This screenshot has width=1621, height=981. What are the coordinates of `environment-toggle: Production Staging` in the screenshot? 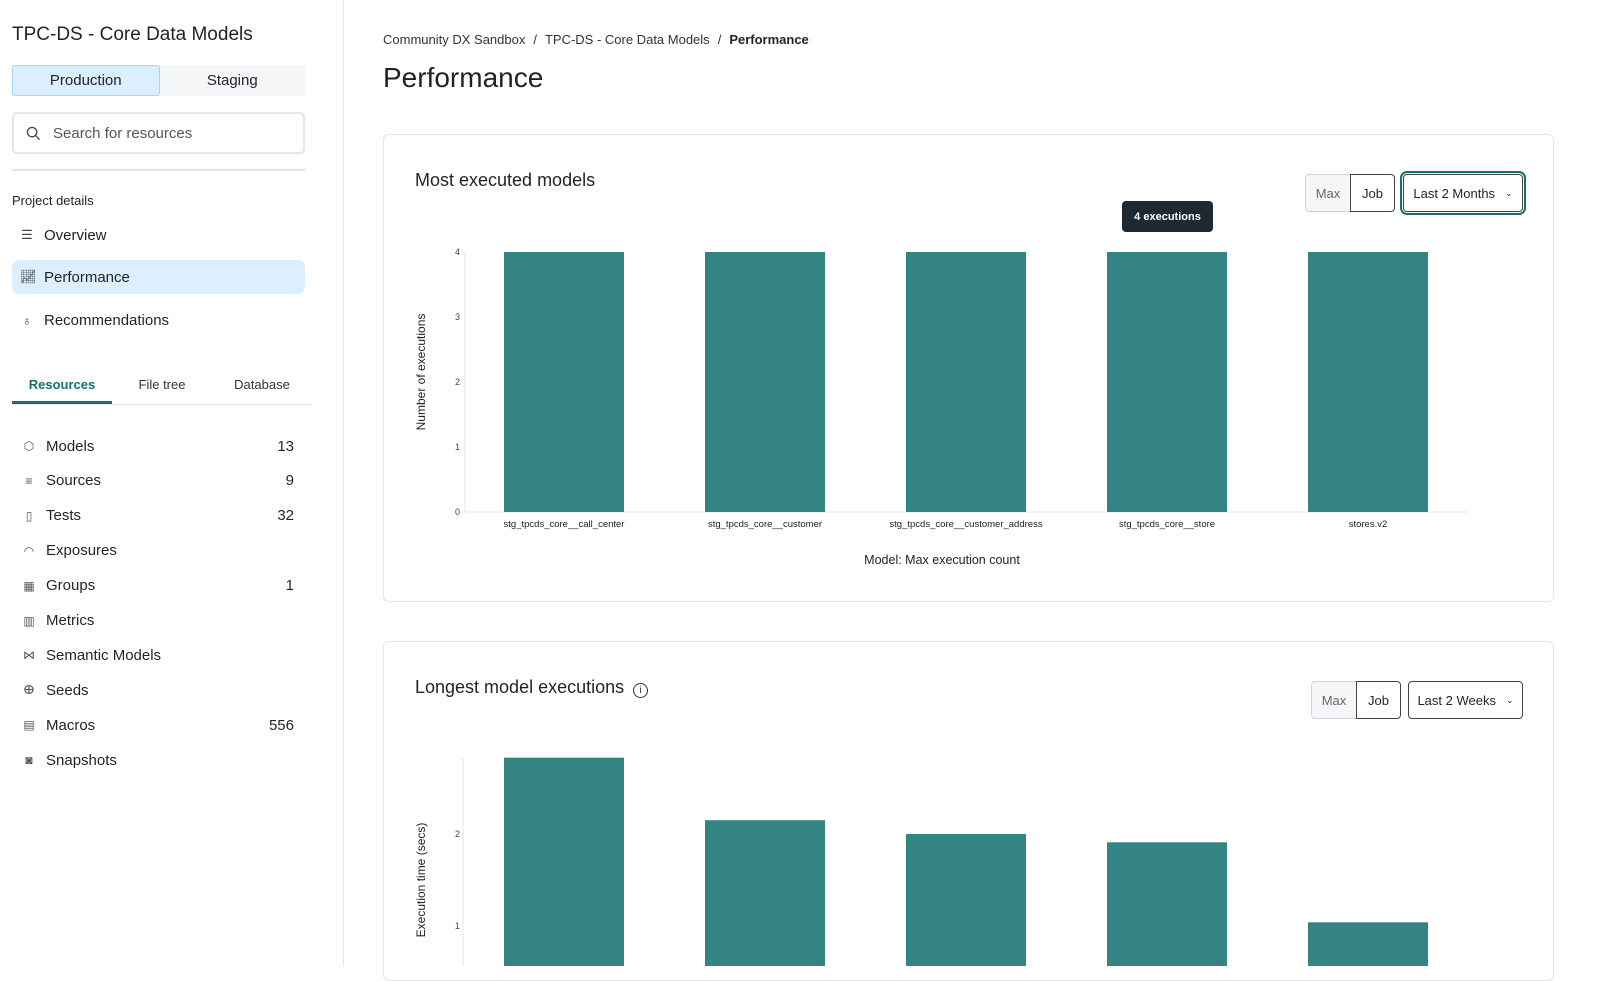 It's located at (158, 80).